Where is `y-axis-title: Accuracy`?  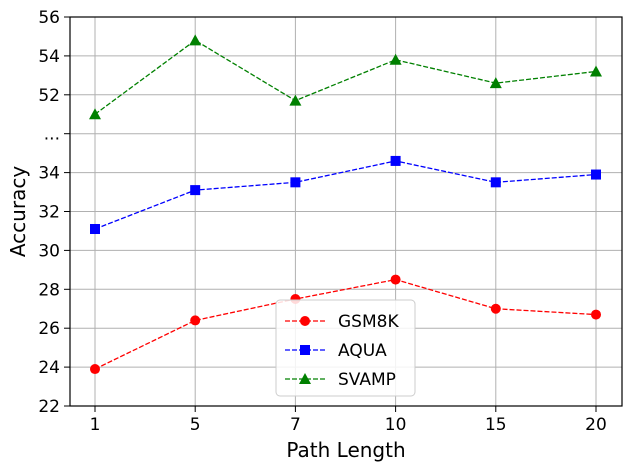 y-axis-title: Accuracy is located at coordinates (18, 211).